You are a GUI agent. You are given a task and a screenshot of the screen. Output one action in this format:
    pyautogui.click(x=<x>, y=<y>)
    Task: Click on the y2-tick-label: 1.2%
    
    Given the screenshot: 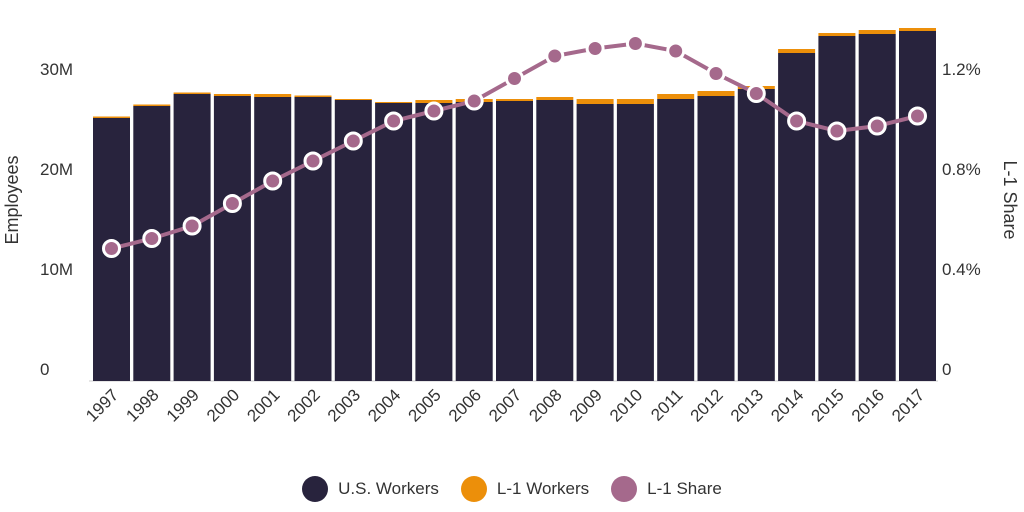 What is the action you would take?
    pyautogui.click(x=961, y=69)
    